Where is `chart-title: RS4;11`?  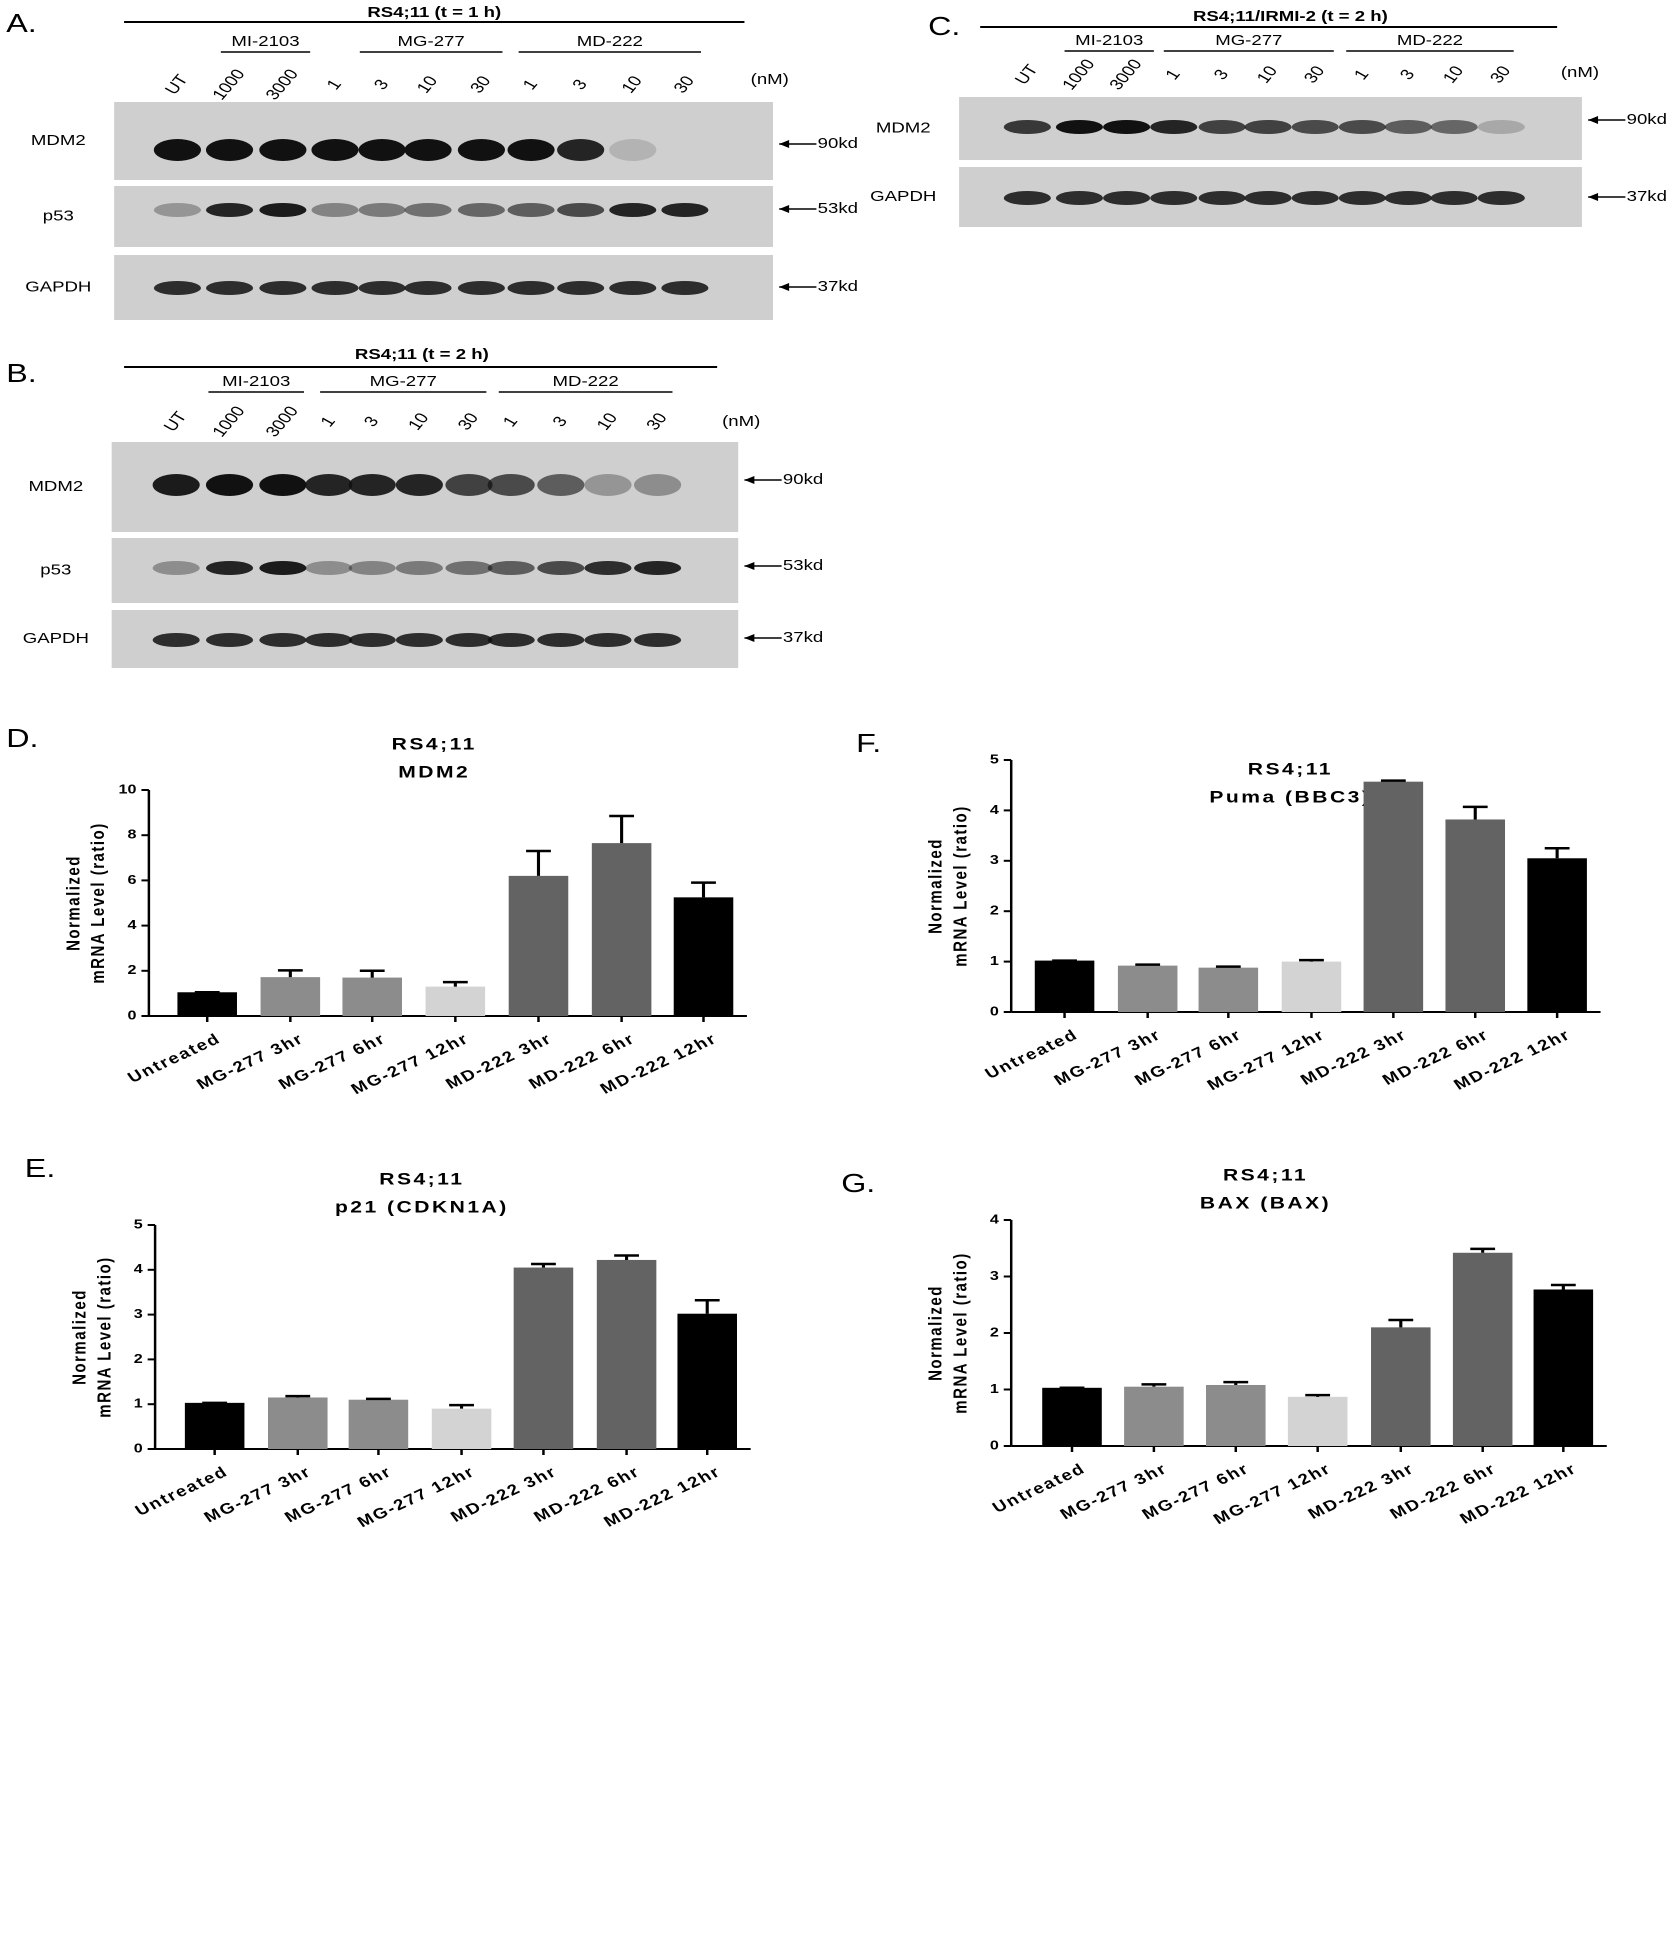
chart-title: RS4;11 is located at coordinates (421, 1179).